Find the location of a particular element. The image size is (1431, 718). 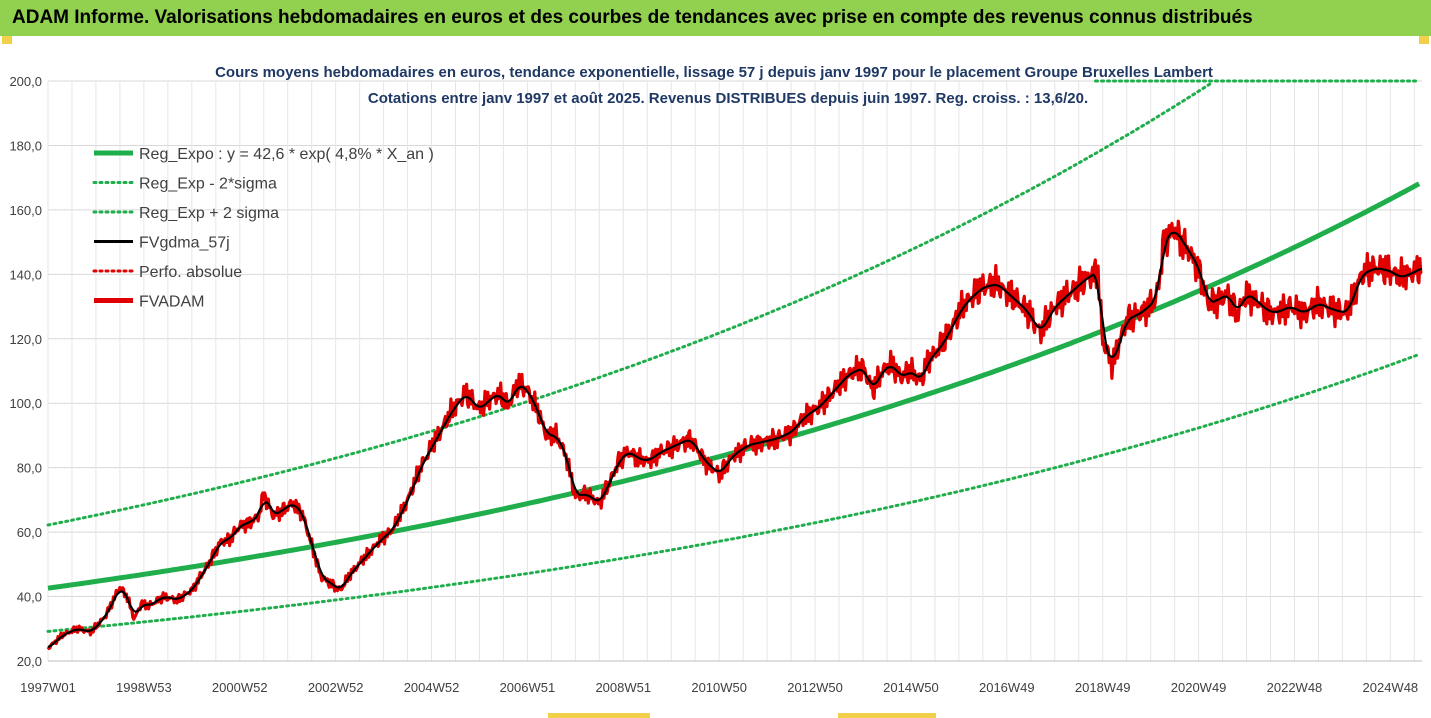

x-tick-label: 2004W52 is located at coordinates (432, 687).